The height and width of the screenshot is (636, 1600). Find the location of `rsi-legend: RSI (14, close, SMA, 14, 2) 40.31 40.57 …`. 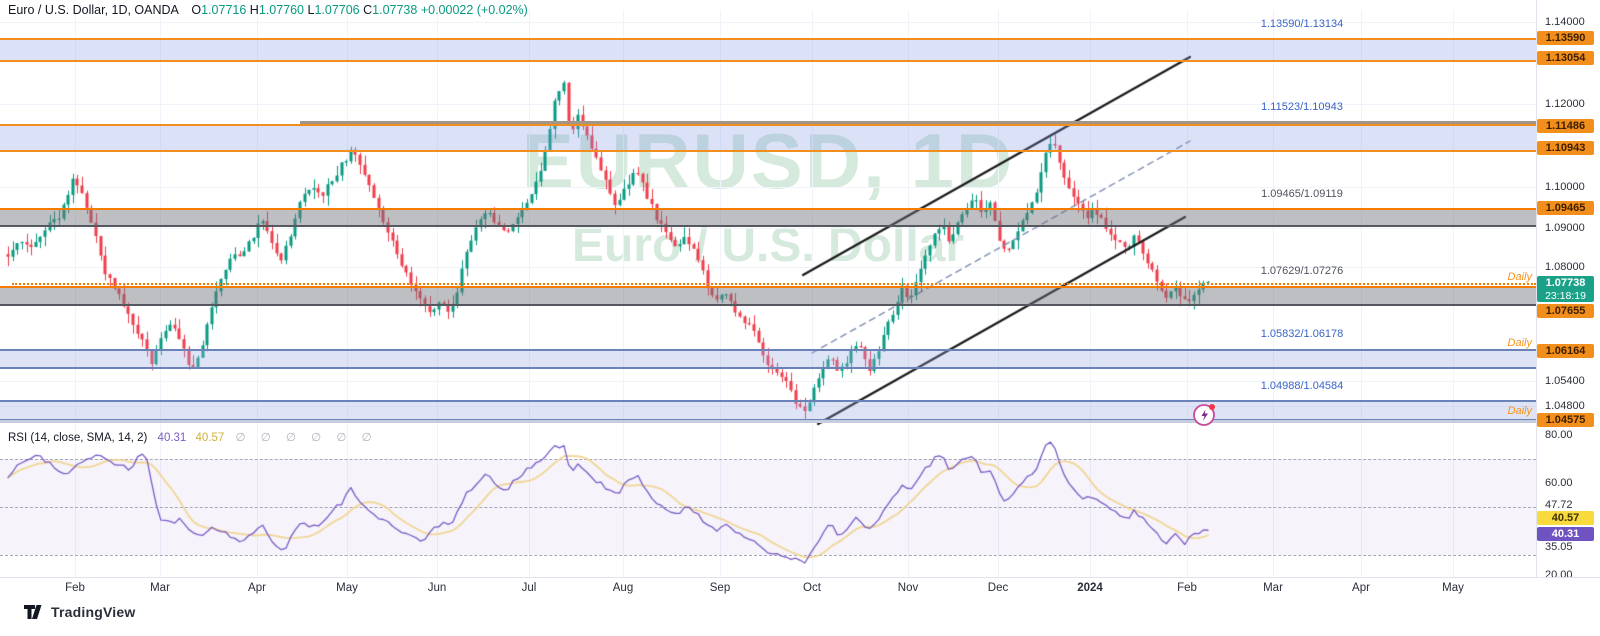

rsi-legend: RSI (14, close, SMA, 14, 2) 40.31 40.57 … is located at coordinates (193, 437).